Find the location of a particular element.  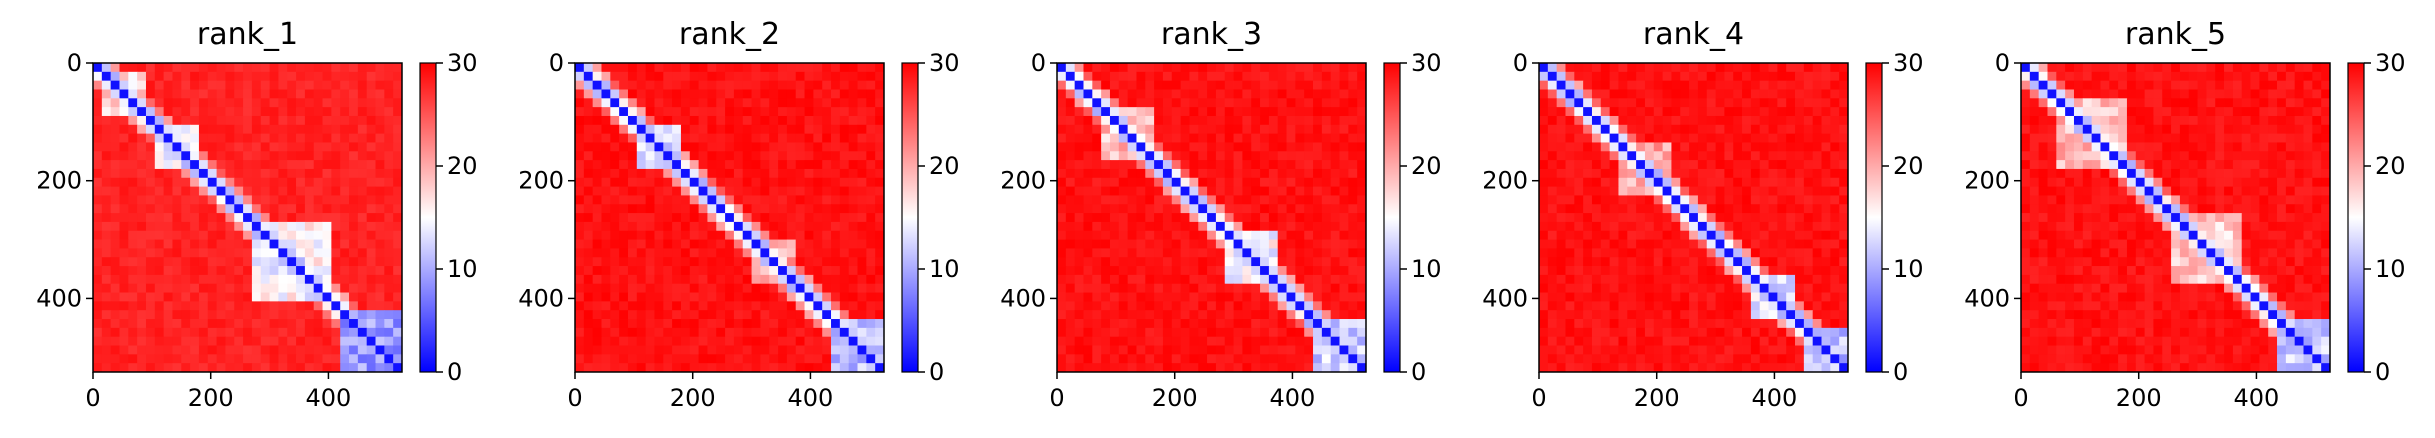

colorbar-tick-label: 20 is located at coordinates (1426, 166).